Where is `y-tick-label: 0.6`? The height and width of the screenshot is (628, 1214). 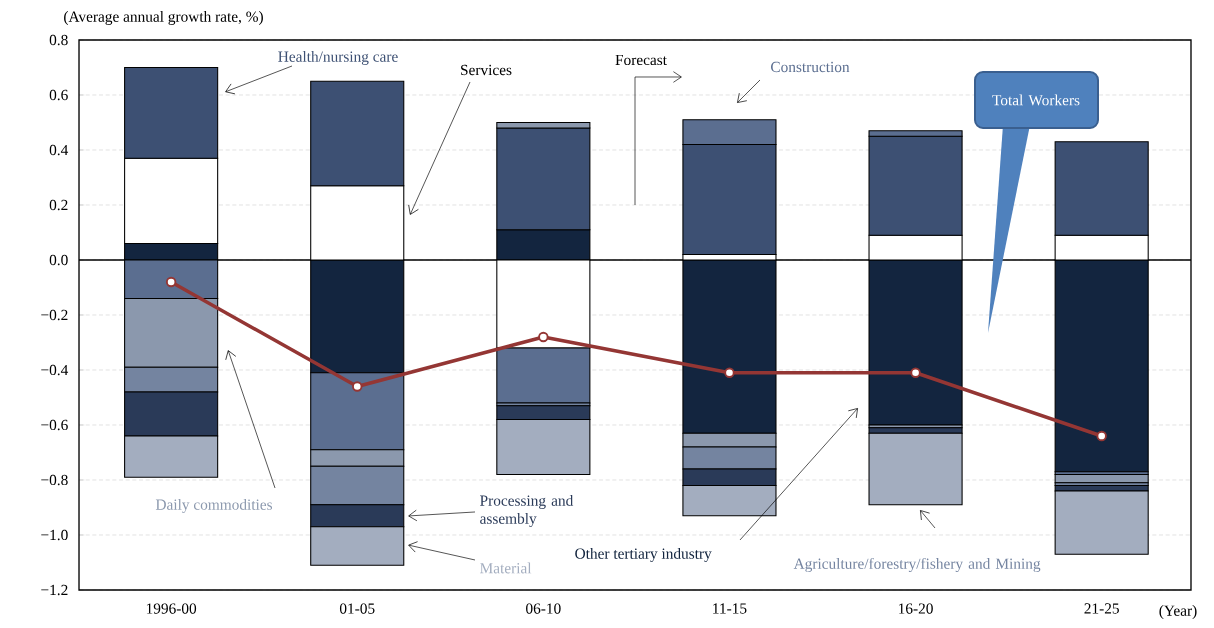 y-tick-label: 0.6 is located at coordinates (58, 95).